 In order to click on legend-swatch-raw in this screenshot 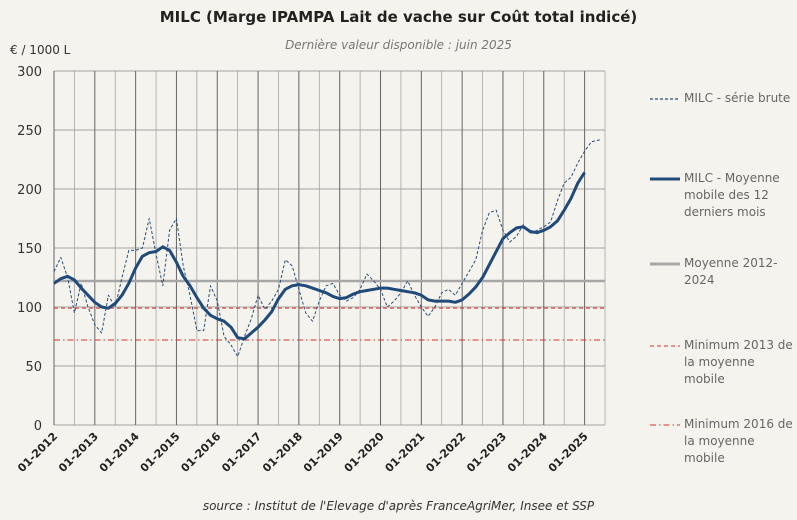, I will do `click(665, 99)`.